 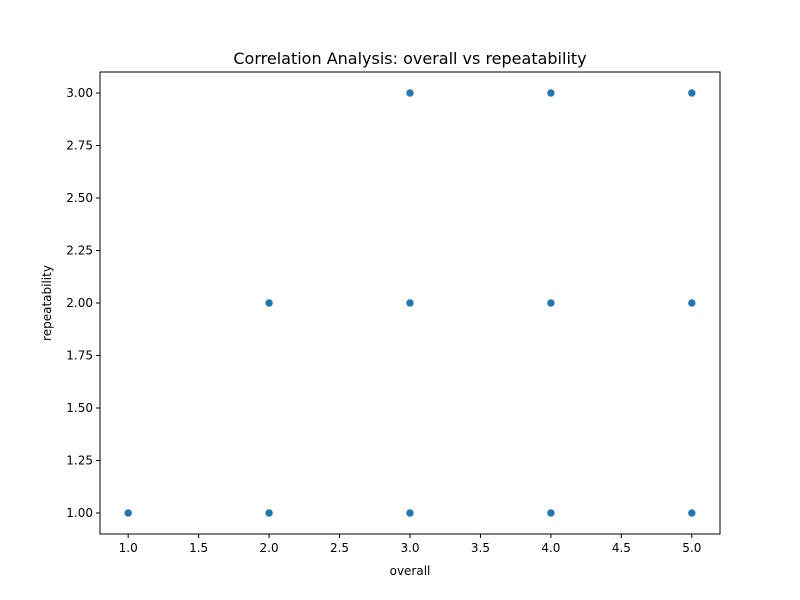 I want to click on x-tick-label: 4.0, so click(x=550, y=548).